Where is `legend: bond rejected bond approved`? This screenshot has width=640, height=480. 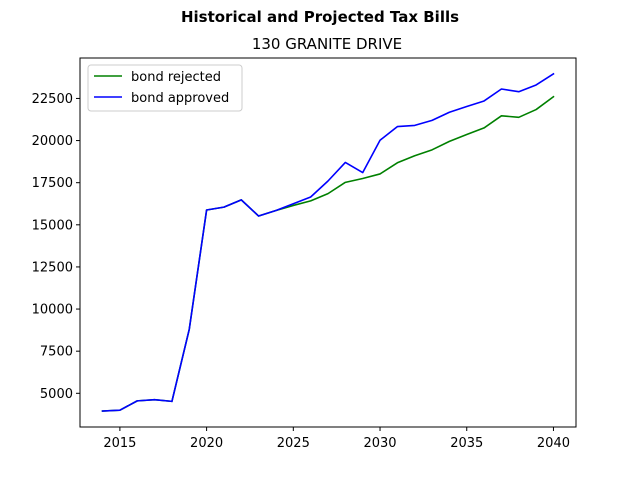
legend: bond rejected bond approved is located at coordinates (165, 88).